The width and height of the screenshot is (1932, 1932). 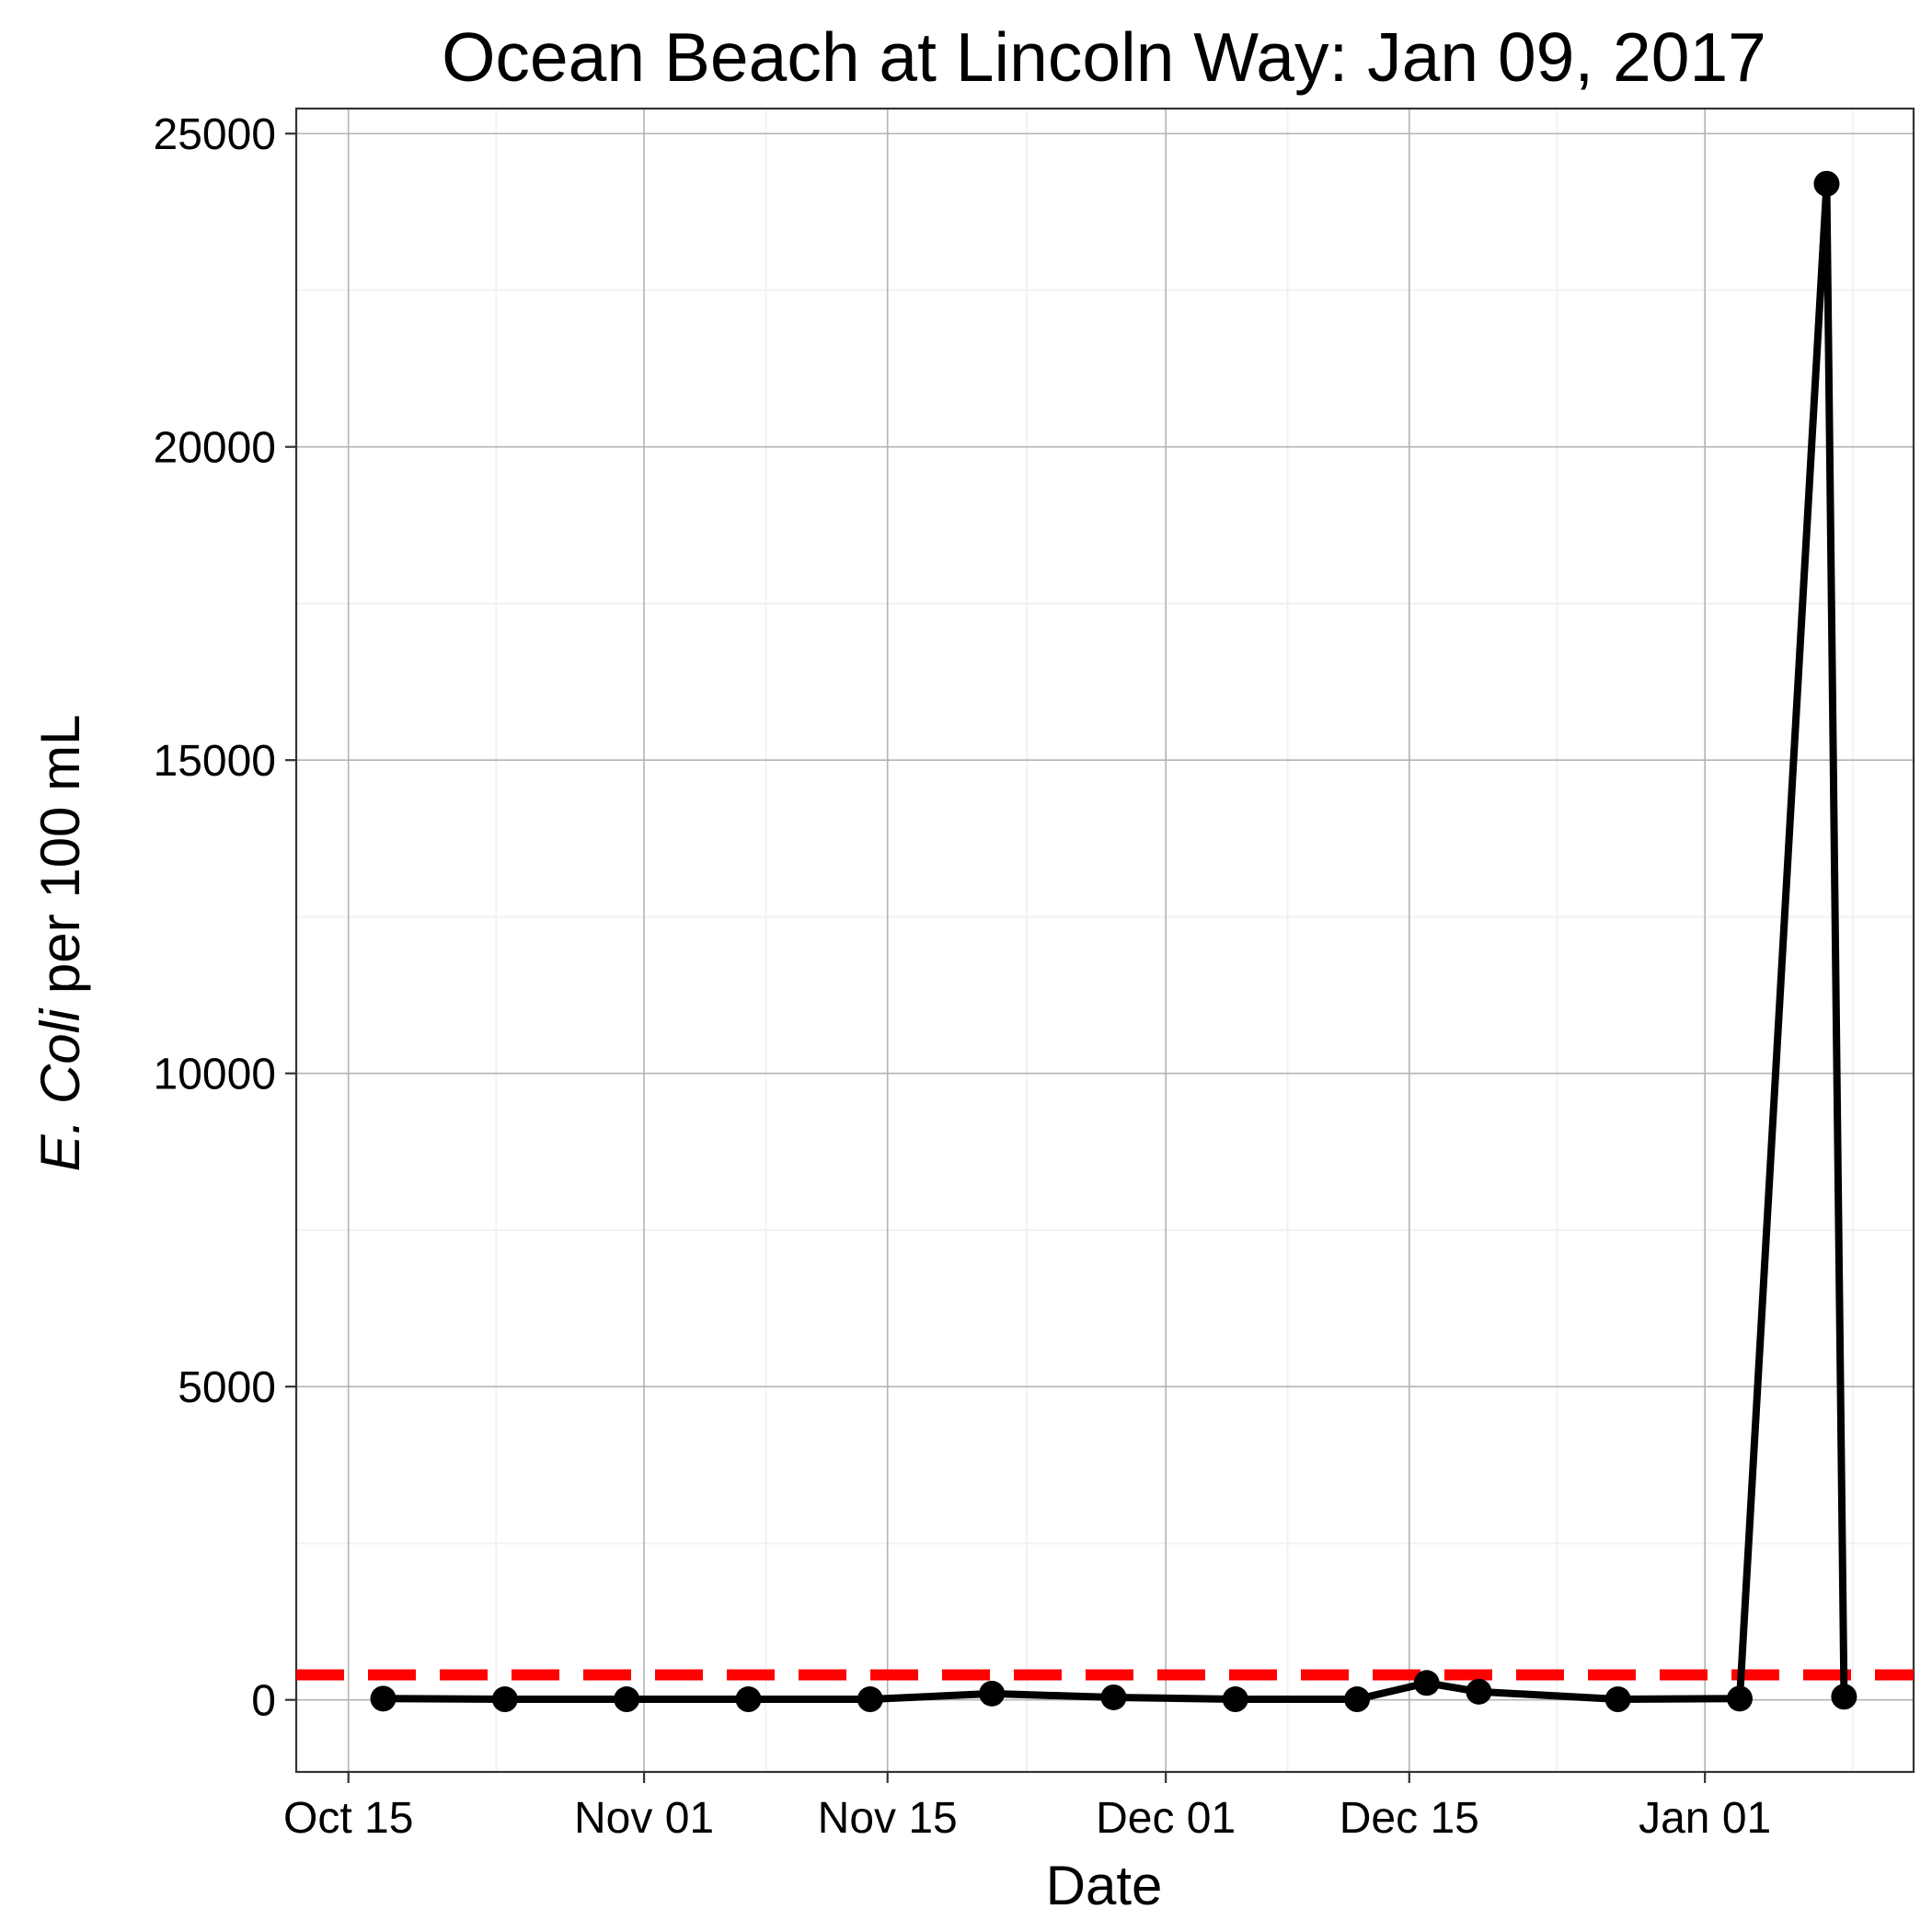 What do you see at coordinates (215, 1075) in the screenshot?
I see `y-tick-label: 10000` at bounding box center [215, 1075].